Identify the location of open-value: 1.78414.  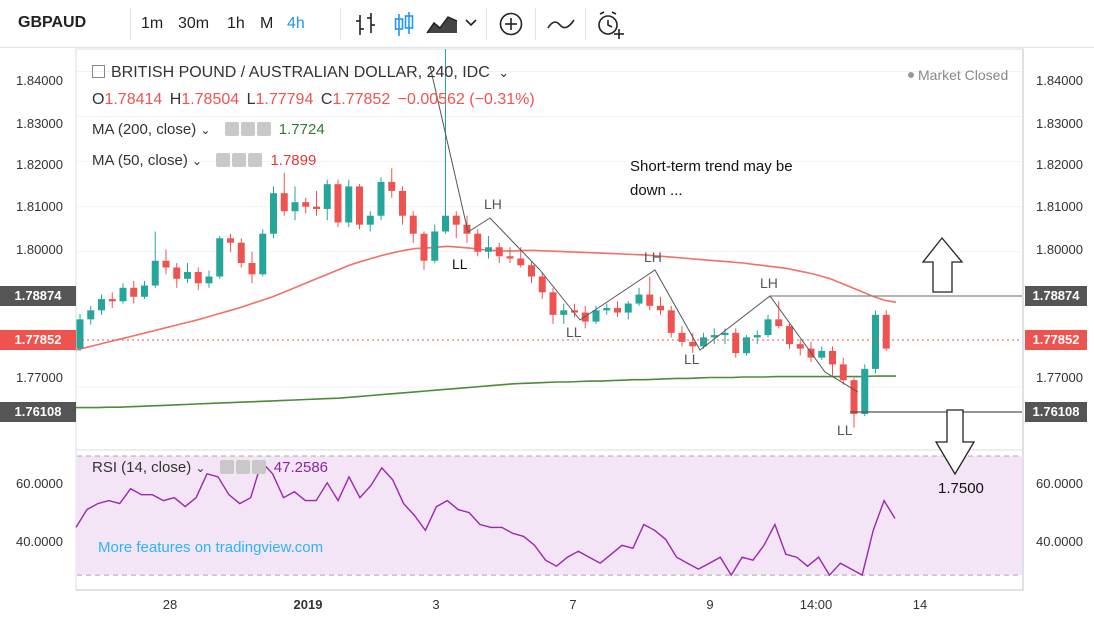
(133, 99).